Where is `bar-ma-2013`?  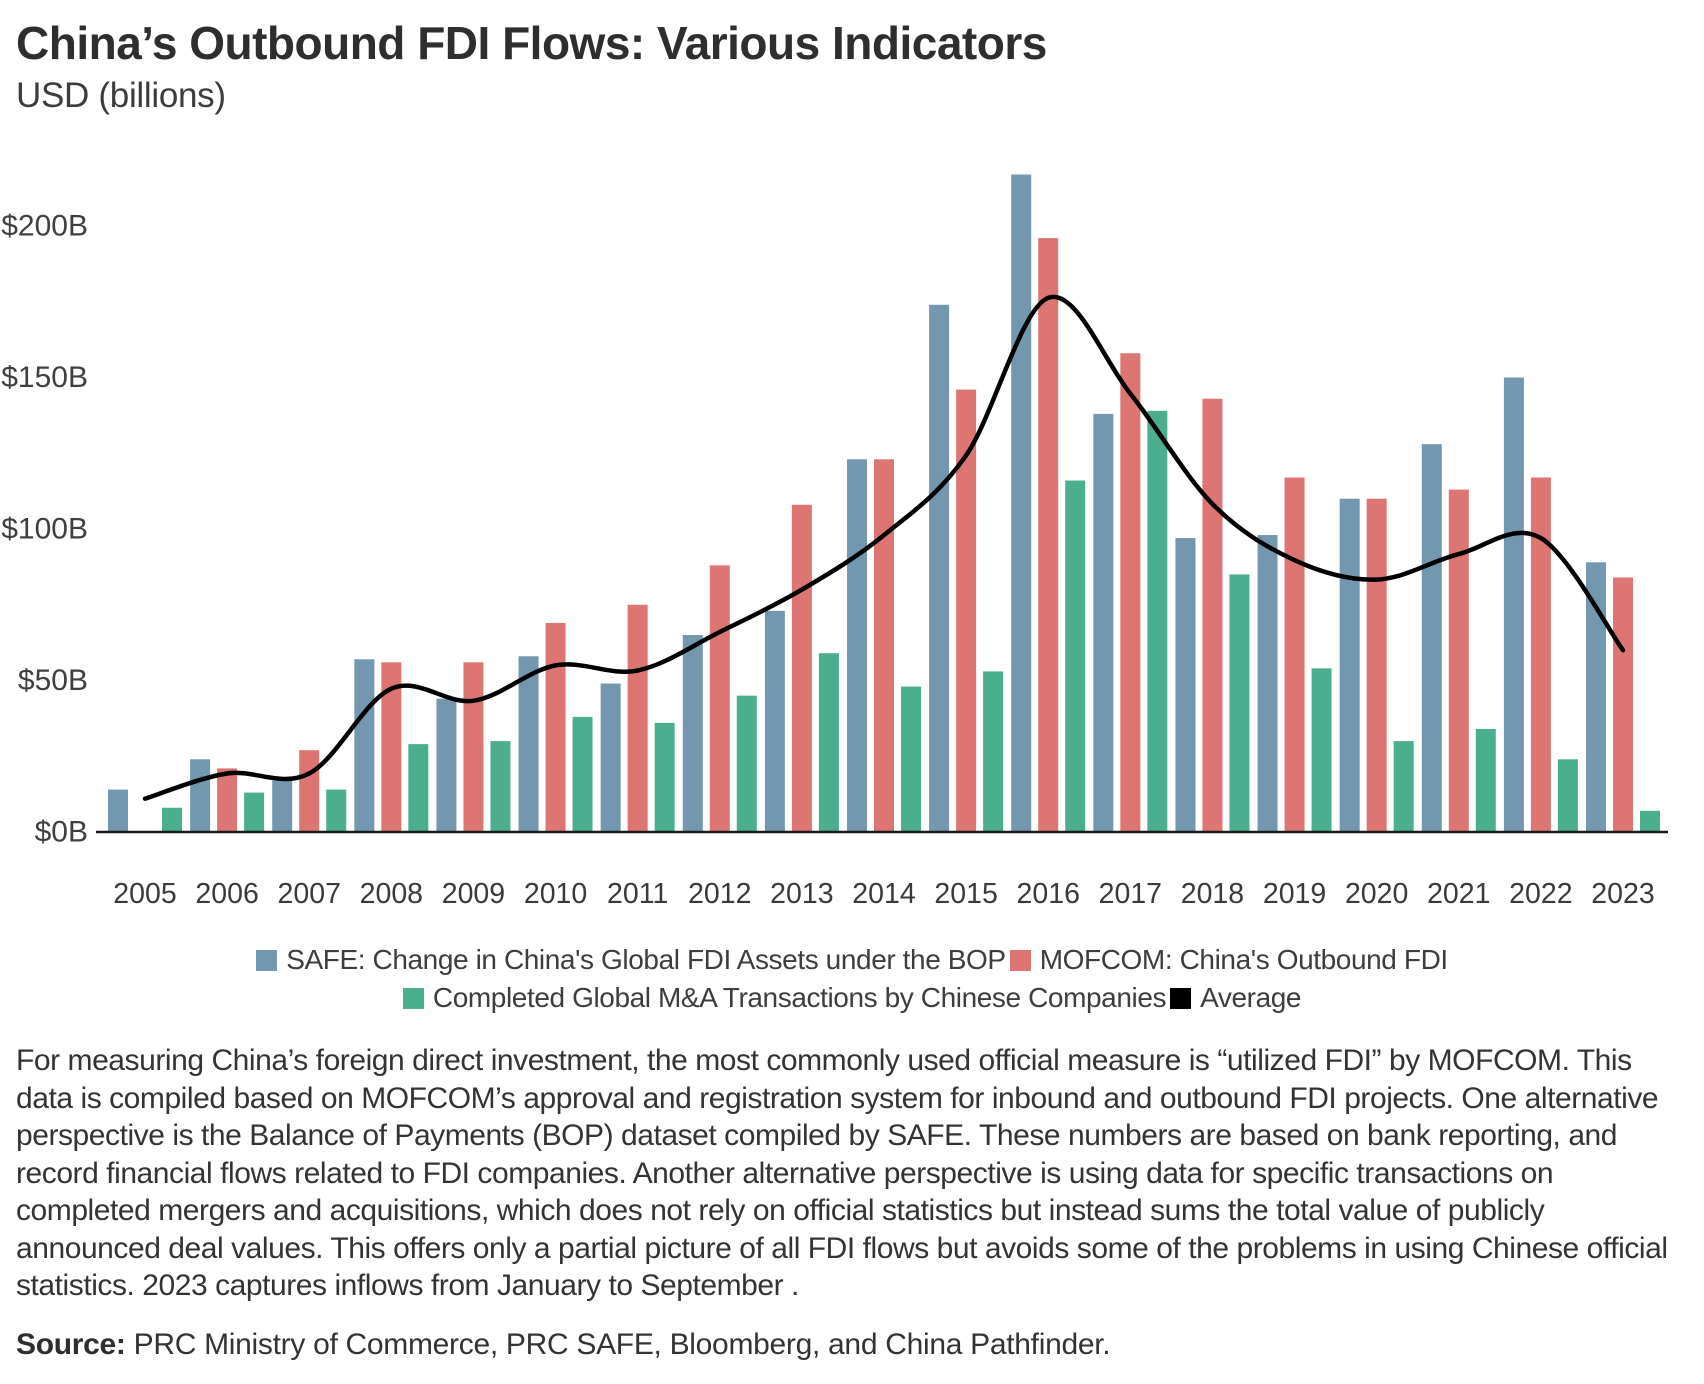
bar-ma-2013 is located at coordinates (828, 742).